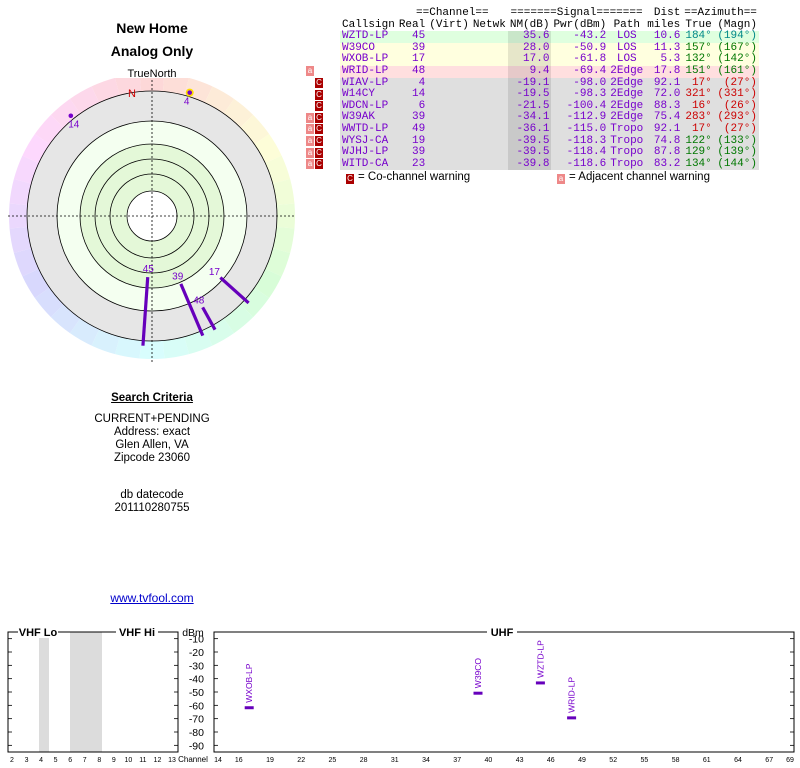 The height and width of the screenshot is (768, 800). Describe the element at coordinates (368, 48) in the screenshot. I see `cell-callsign: W39CO` at that location.